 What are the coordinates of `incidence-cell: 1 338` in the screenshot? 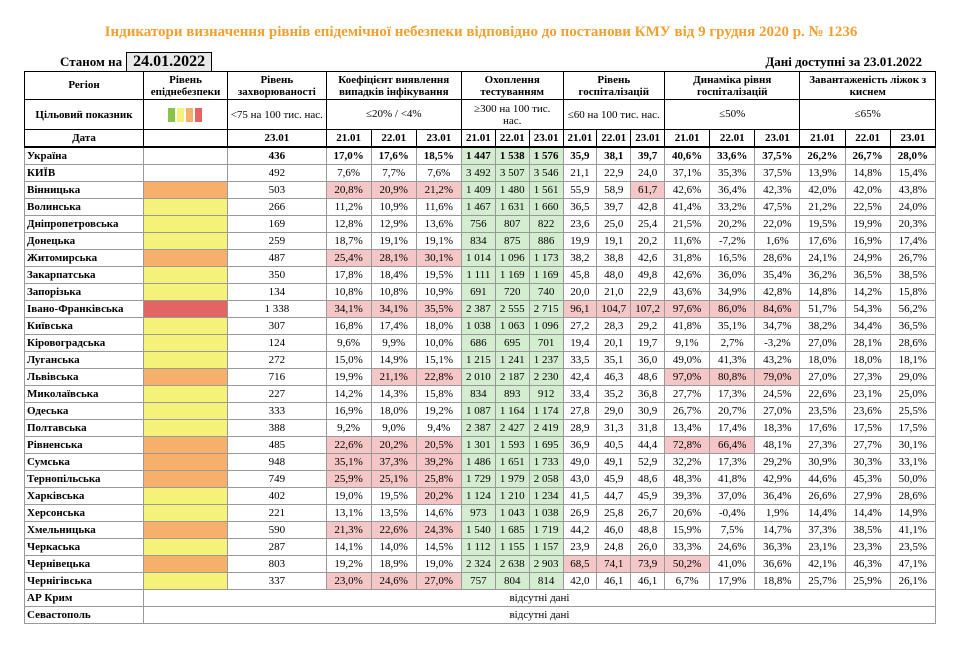 It's located at (277, 309).